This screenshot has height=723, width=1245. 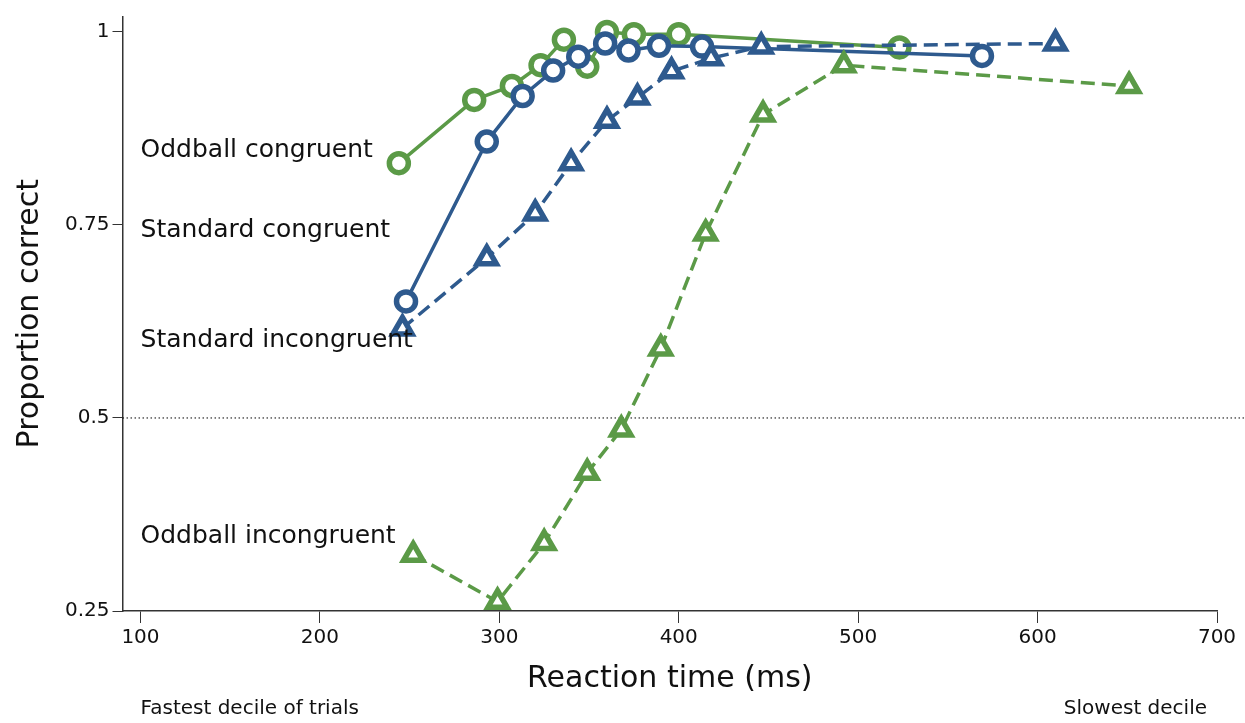 What do you see at coordinates (257, 148) in the screenshot?
I see `series-label: Oddball congruent` at bounding box center [257, 148].